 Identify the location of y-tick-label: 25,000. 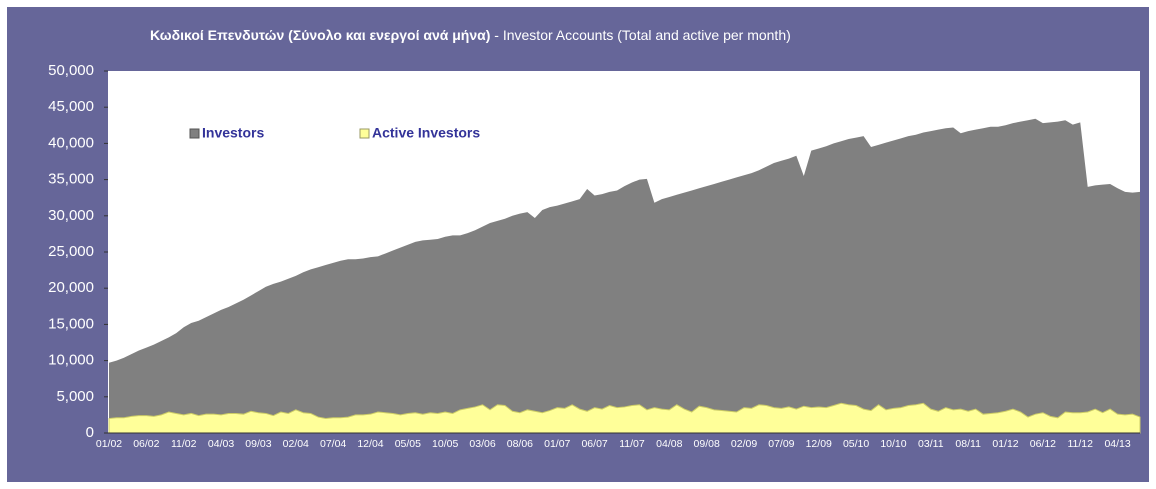
(71, 251).